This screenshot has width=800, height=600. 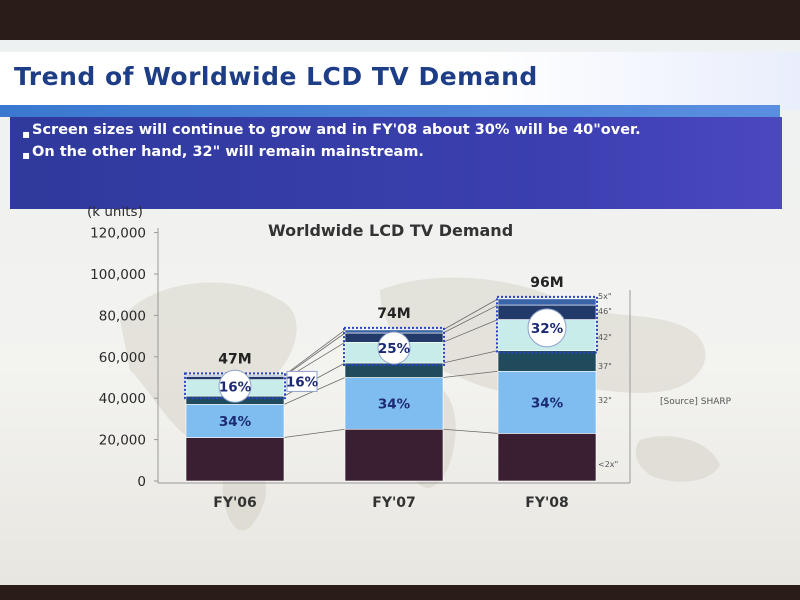 What do you see at coordinates (605, 366) in the screenshot?
I see `series-side-label: 37"` at bounding box center [605, 366].